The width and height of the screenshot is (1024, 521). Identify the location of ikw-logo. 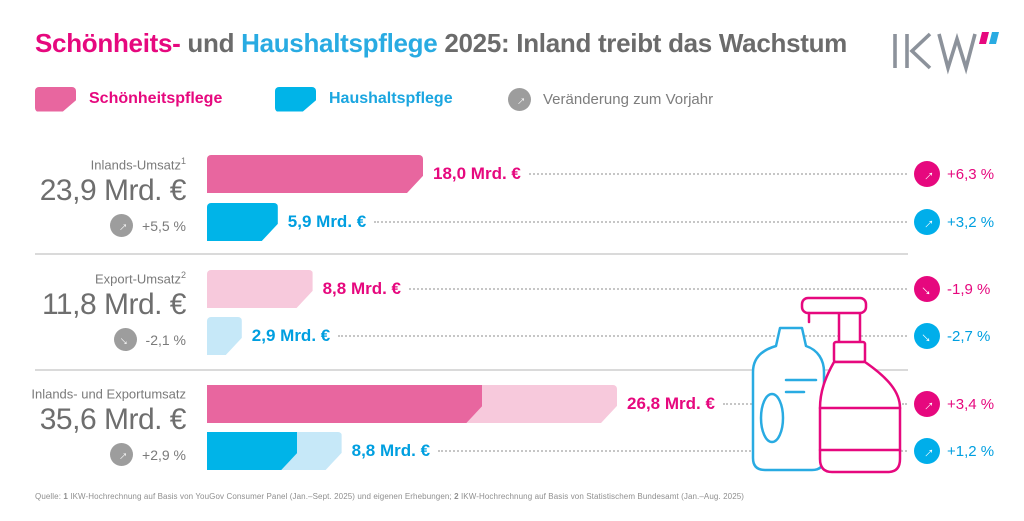
(945, 50).